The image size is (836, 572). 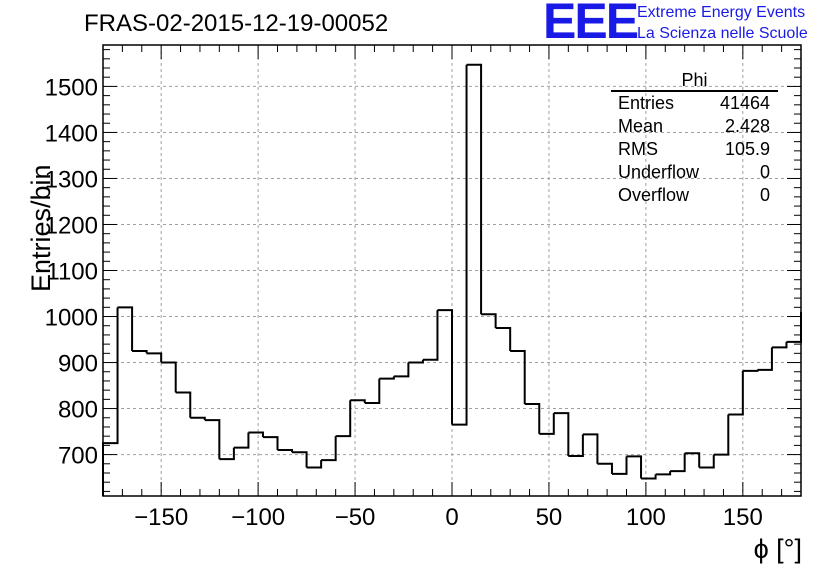 What do you see at coordinates (72, 272) in the screenshot?
I see `y-tick-label: 1100` at bounding box center [72, 272].